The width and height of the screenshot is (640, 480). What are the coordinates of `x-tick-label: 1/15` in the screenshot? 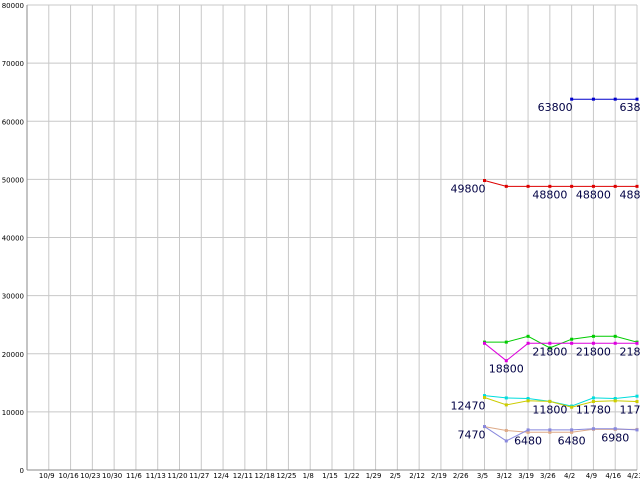 It's located at (330, 476).